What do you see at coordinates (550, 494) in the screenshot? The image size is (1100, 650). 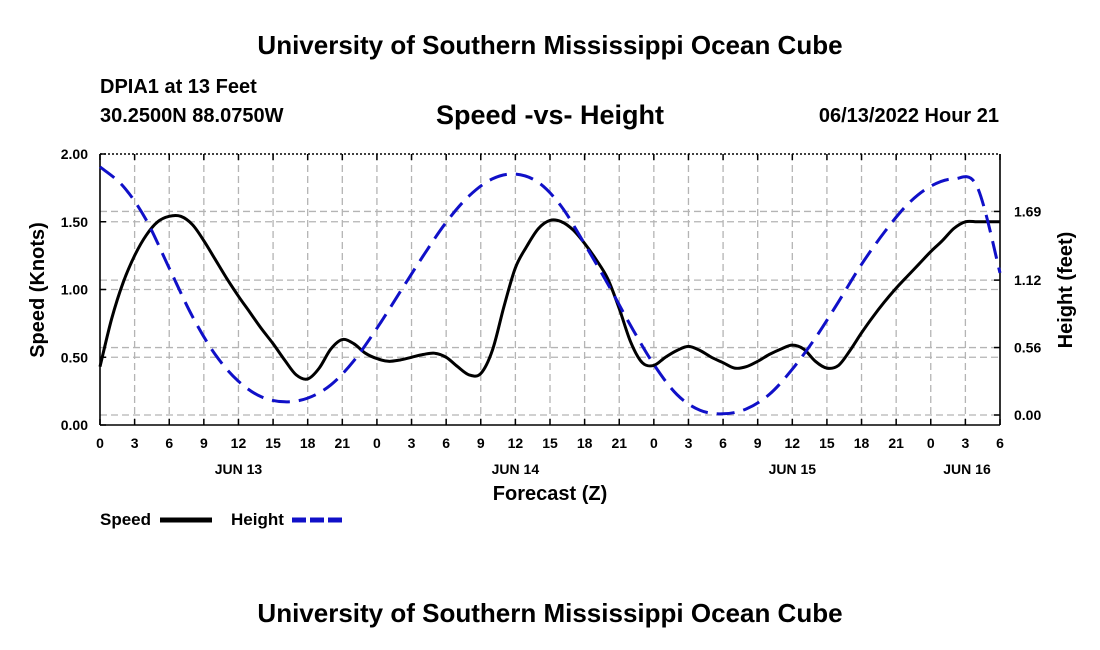 I see `x-axis-title: Forecast (Z)` at bounding box center [550, 494].